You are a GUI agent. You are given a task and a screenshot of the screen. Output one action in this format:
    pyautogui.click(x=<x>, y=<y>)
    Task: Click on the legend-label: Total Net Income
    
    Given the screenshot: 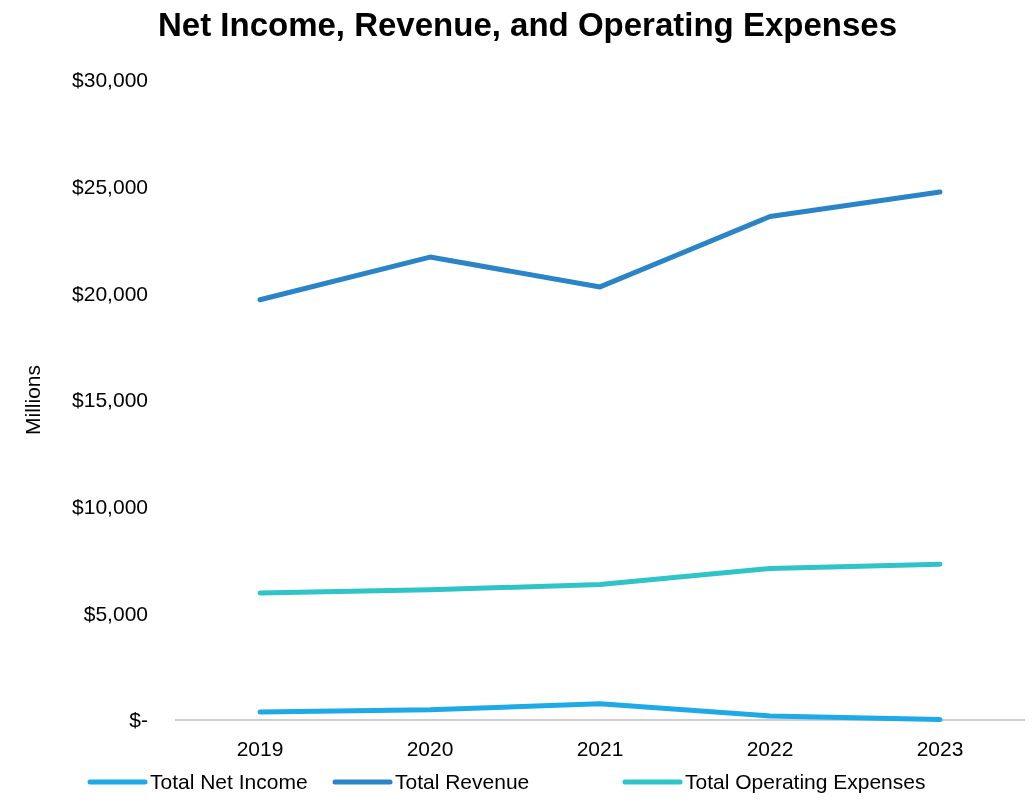 What is the action you would take?
    pyautogui.click(x=229, y=782)
    